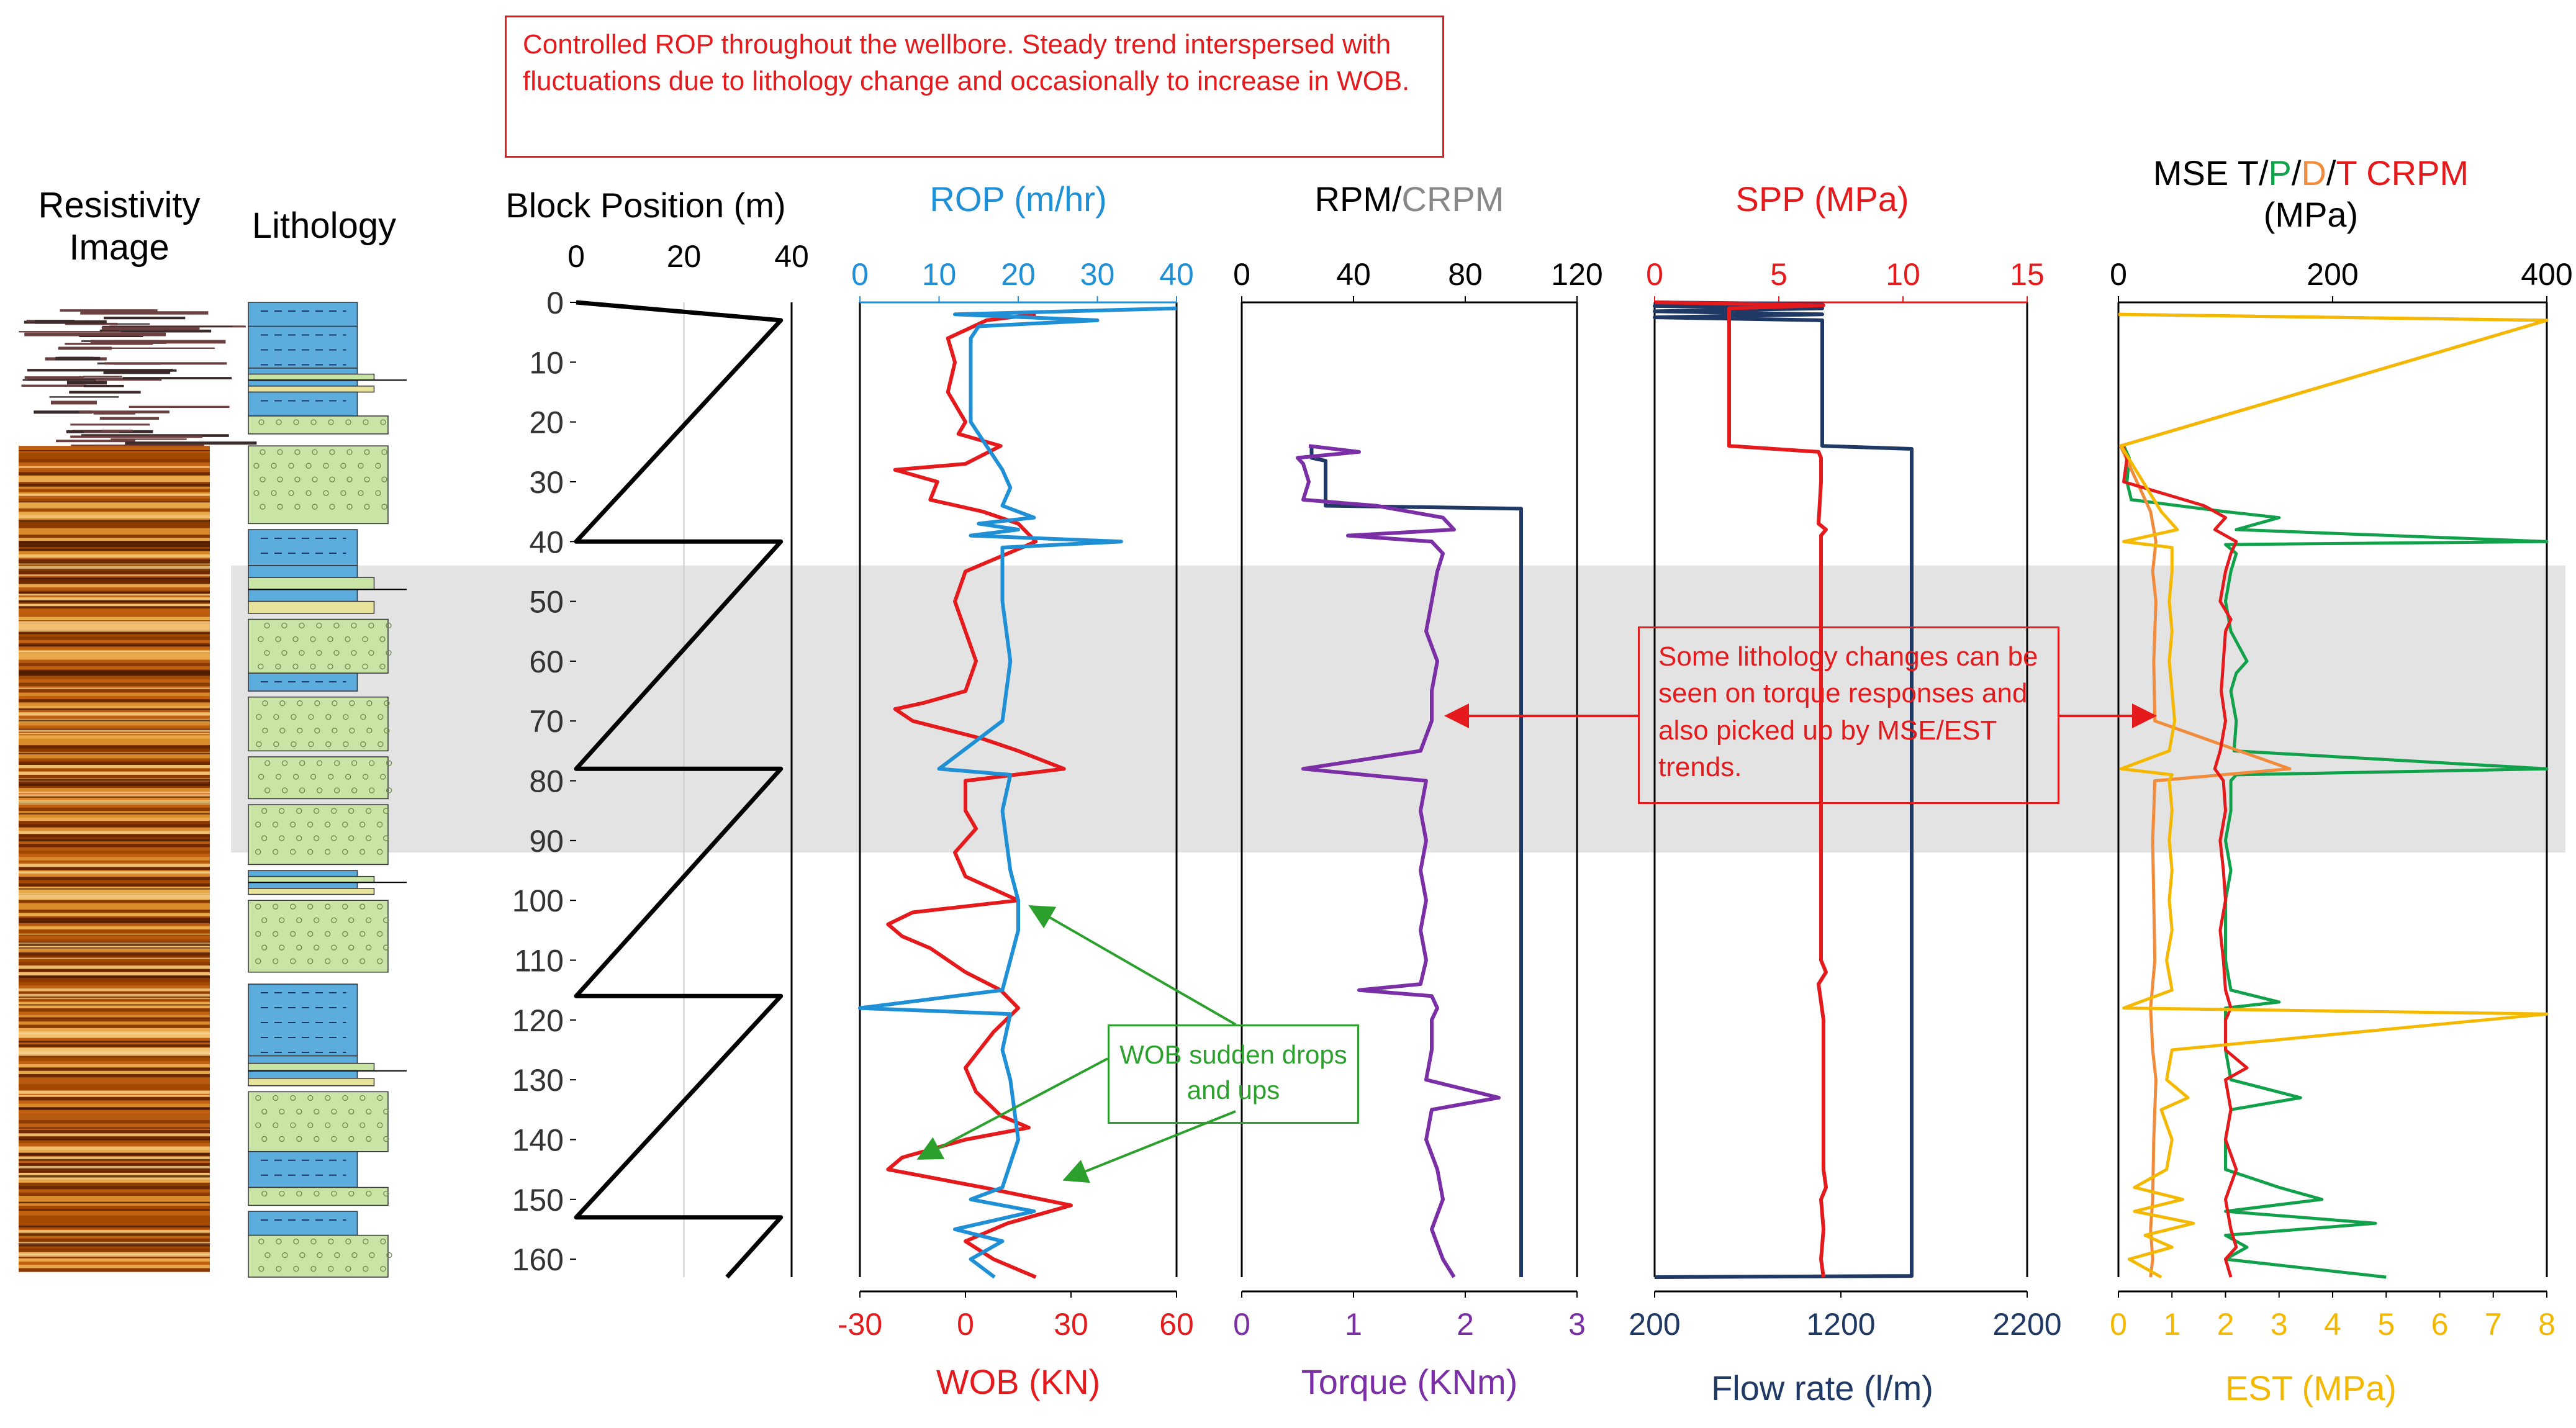  I want to click on spp-title: SPP (MPa), so click(1822, 199).